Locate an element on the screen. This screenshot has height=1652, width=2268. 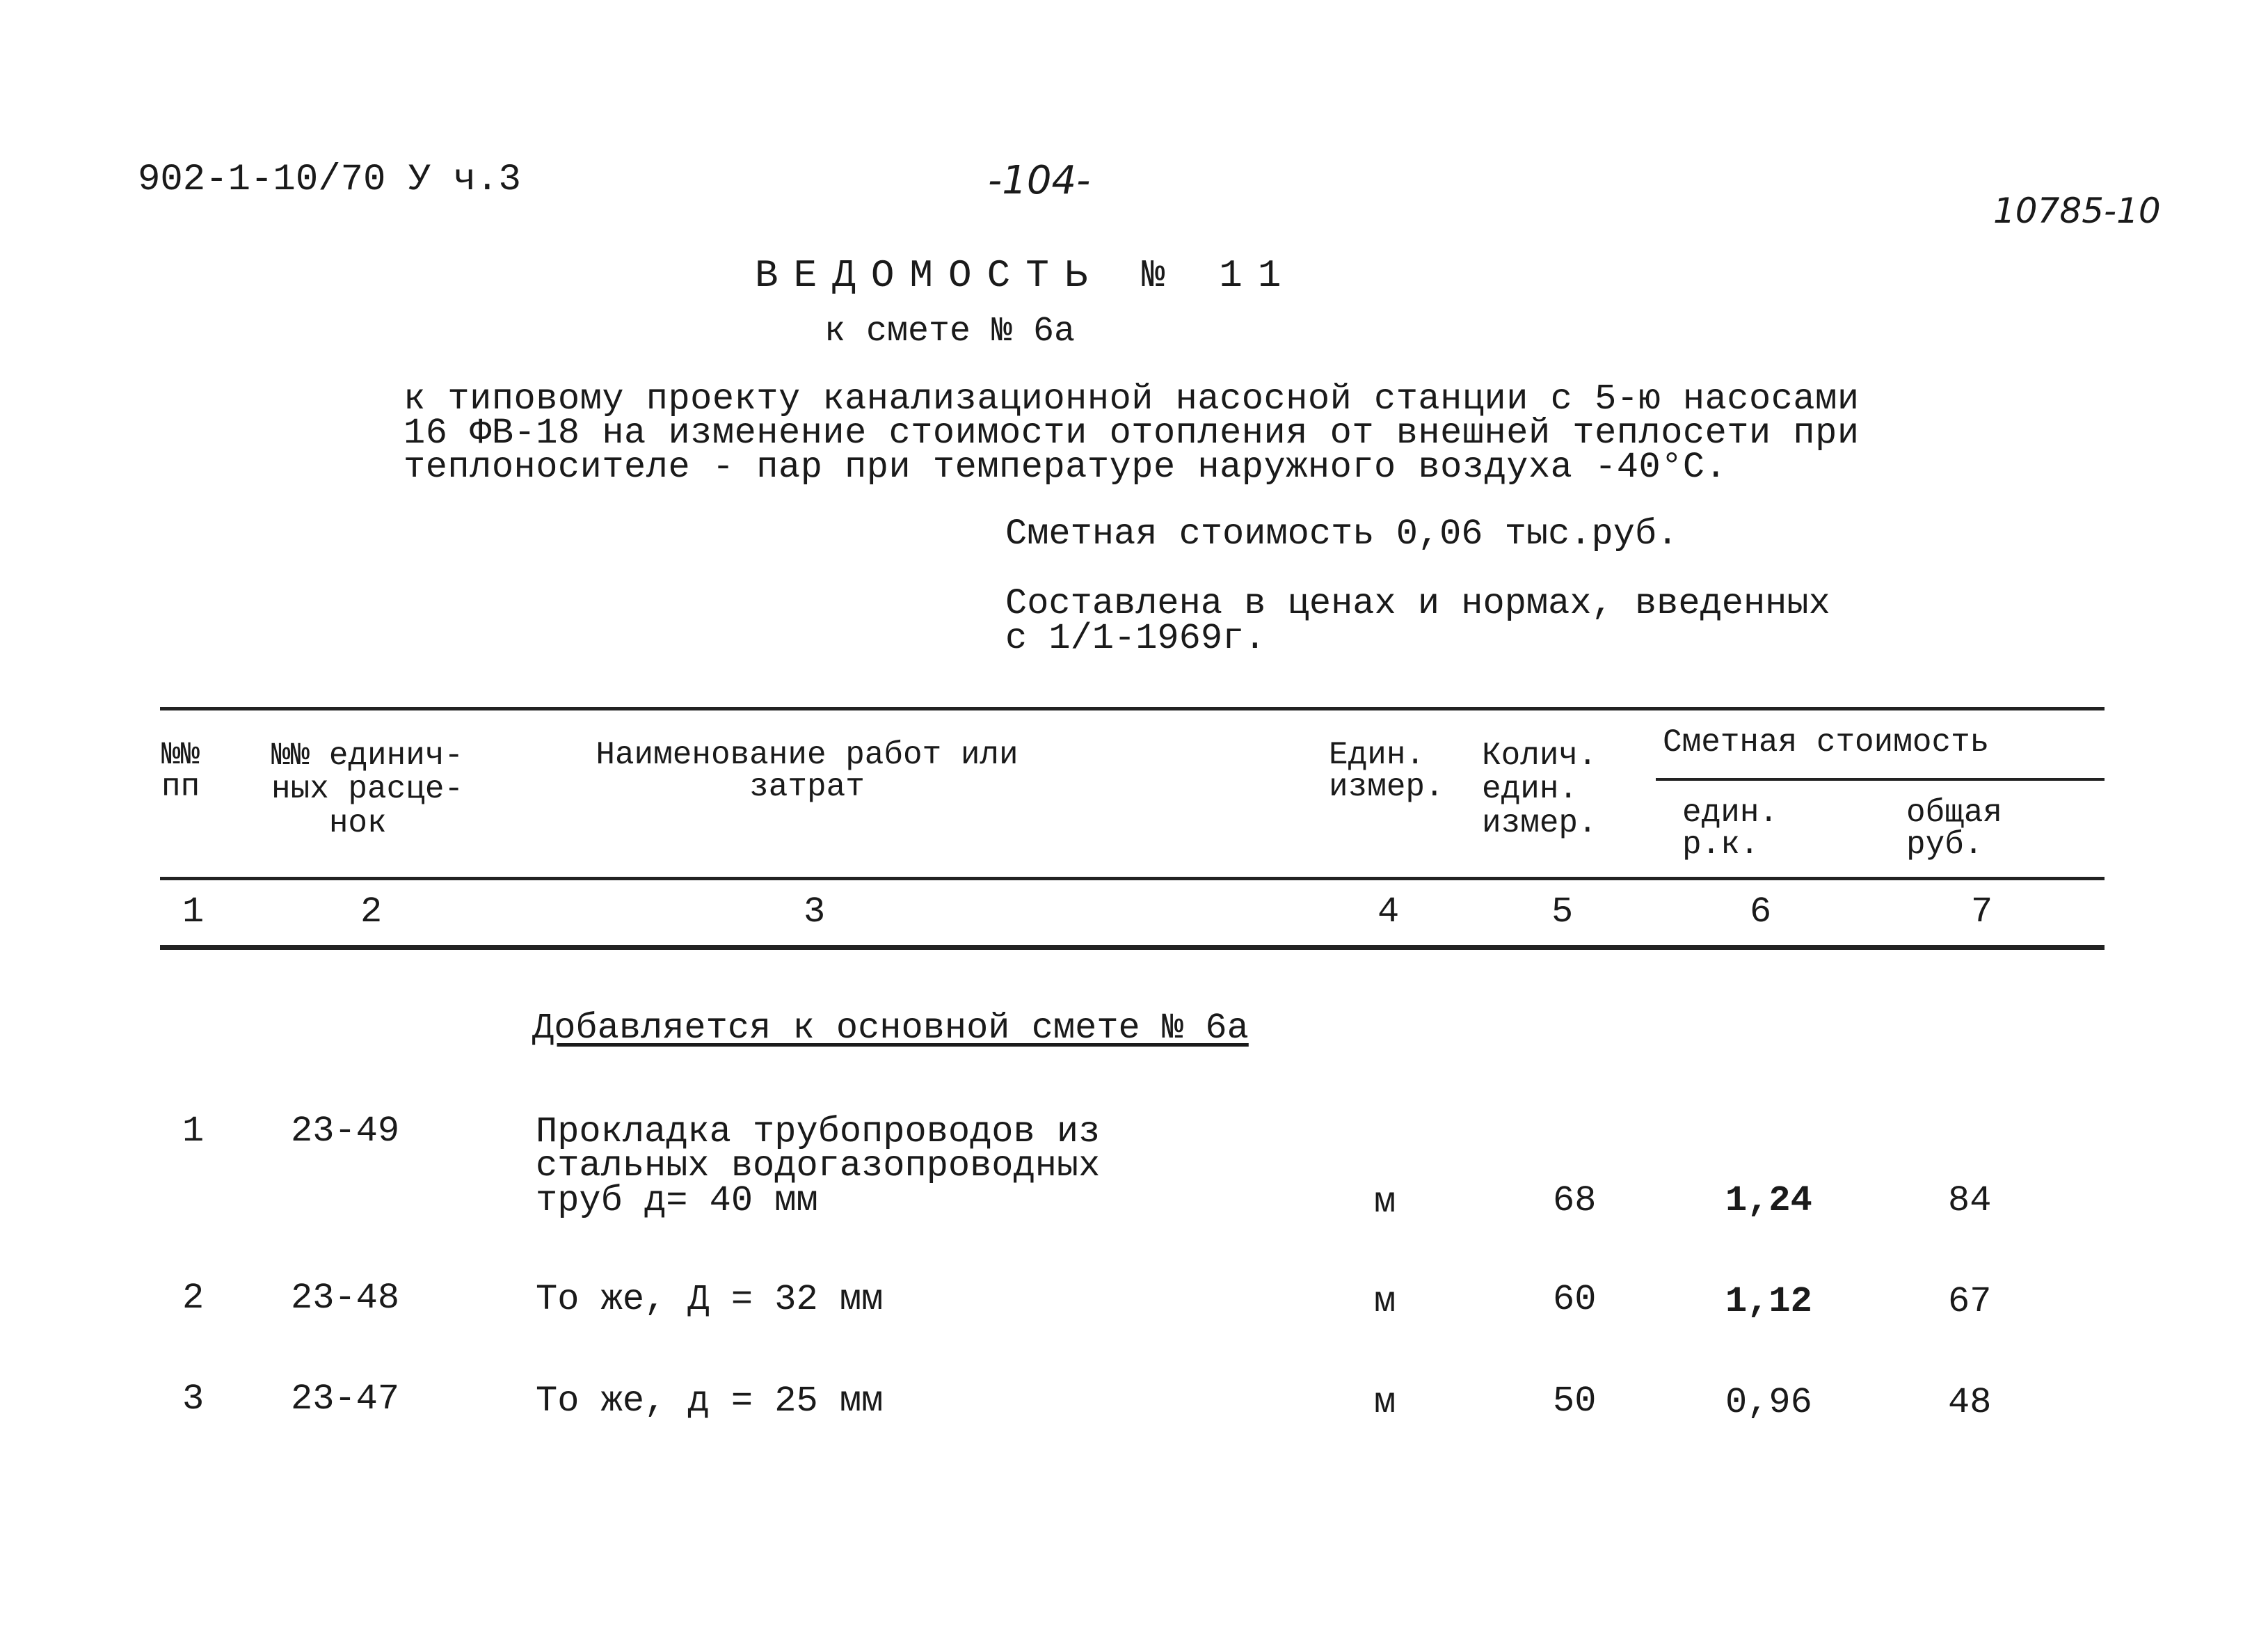
column-number: 6 is located at coordinates (1761, 911).